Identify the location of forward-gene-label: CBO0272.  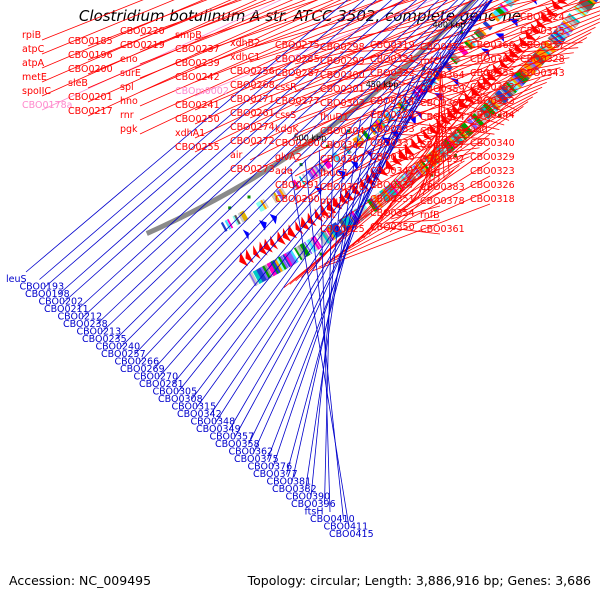
(252, 141).